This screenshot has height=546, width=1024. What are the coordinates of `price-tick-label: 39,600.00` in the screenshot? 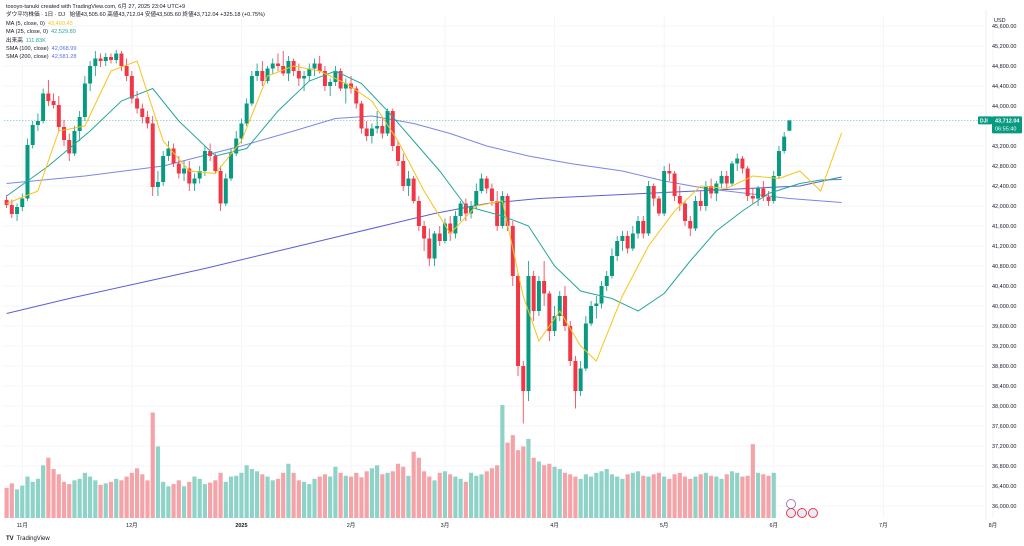 It's located at (1004, 327).